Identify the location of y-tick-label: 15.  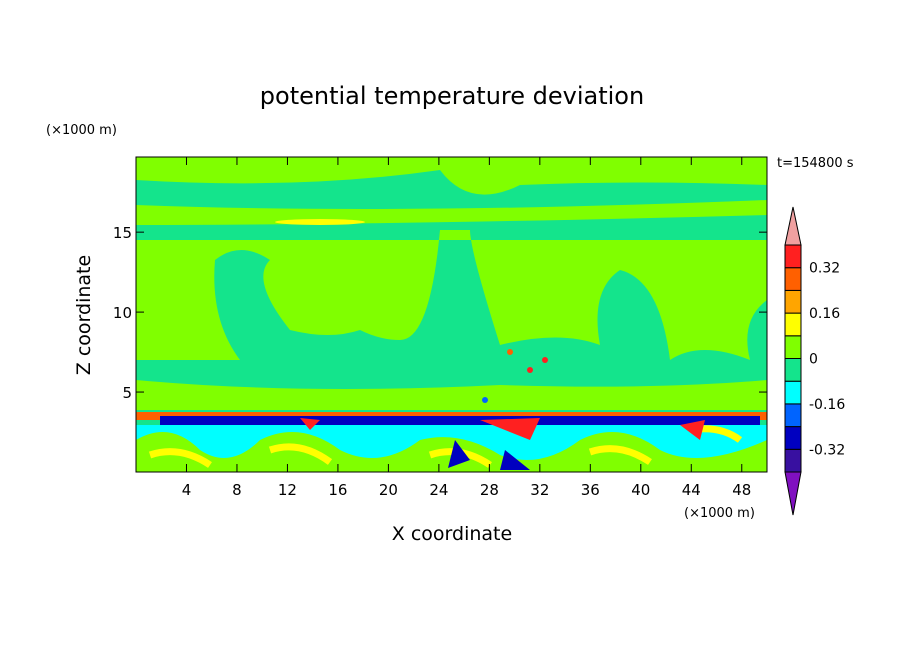
(122, 233).